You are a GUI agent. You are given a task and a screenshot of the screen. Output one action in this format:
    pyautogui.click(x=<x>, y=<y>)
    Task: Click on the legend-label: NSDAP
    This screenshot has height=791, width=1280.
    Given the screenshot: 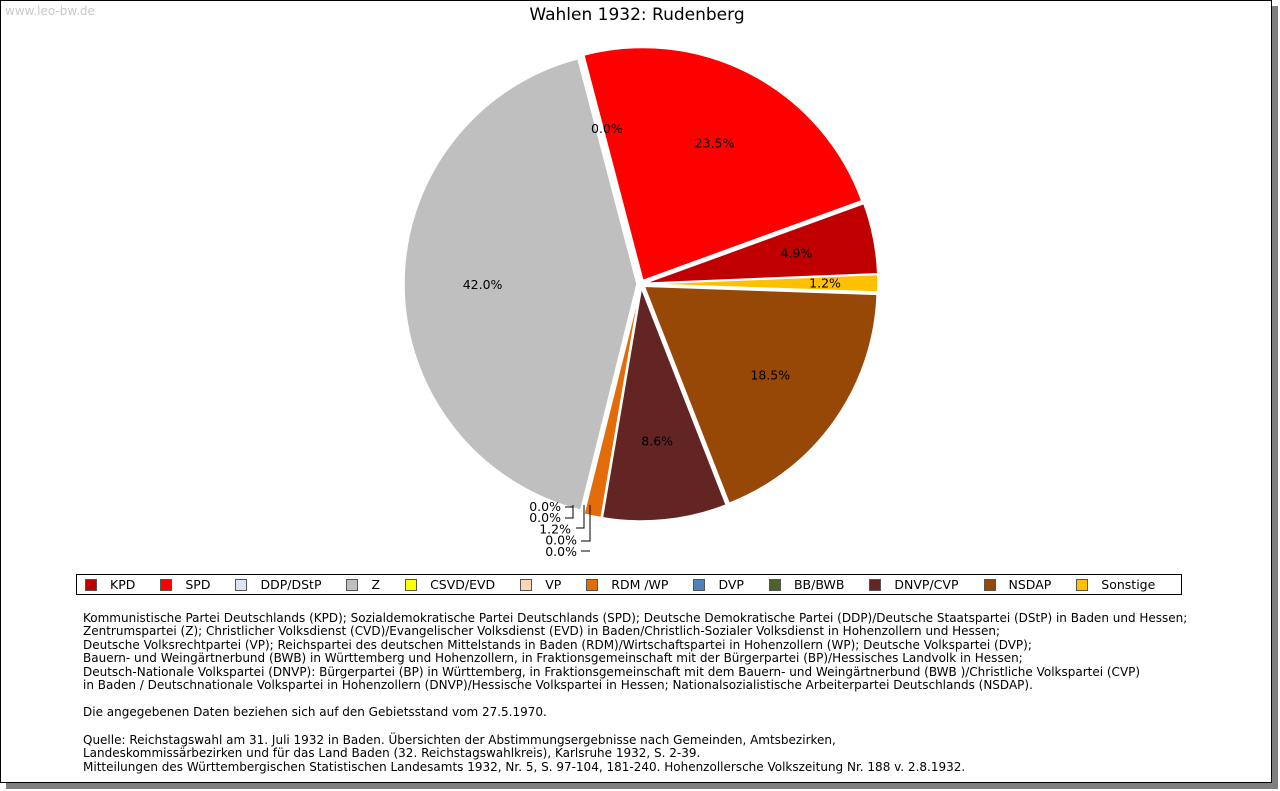 What is the action you would take?
    pyautogui.click(x=1030, y=584)
    